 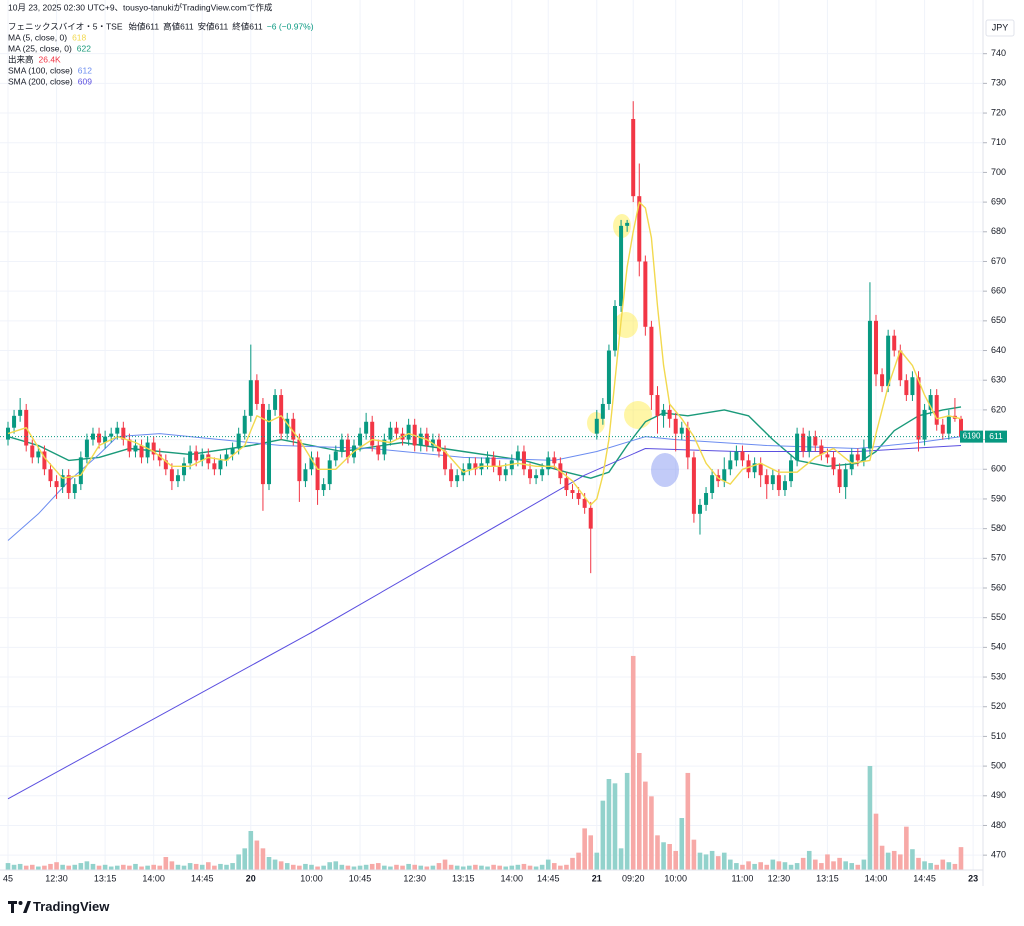 What do you see at coordinates (998, 142) in the screenshot?
I see `y-tick-label: 710` at bounding box center [998, 142].